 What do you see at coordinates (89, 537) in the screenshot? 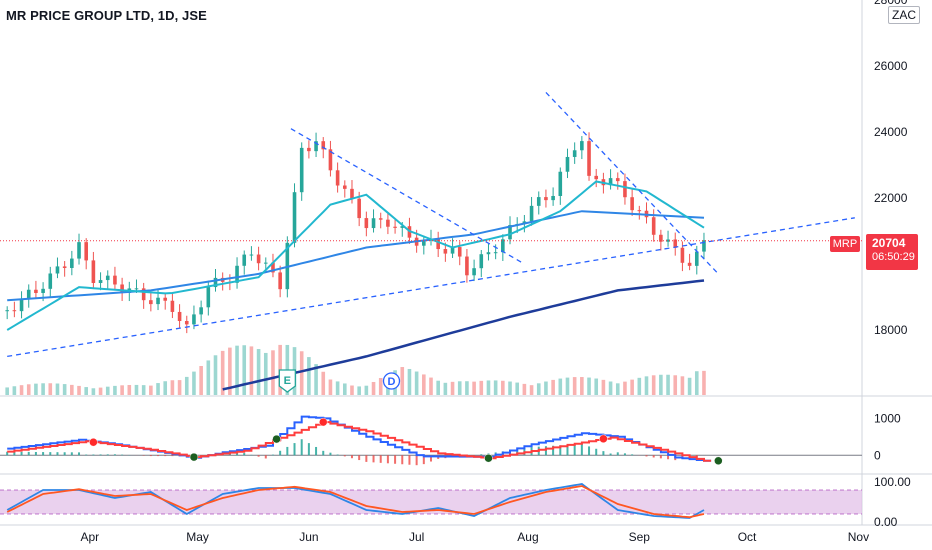
I see `time-tick-label: Apr` at bounding box center [89, 537].